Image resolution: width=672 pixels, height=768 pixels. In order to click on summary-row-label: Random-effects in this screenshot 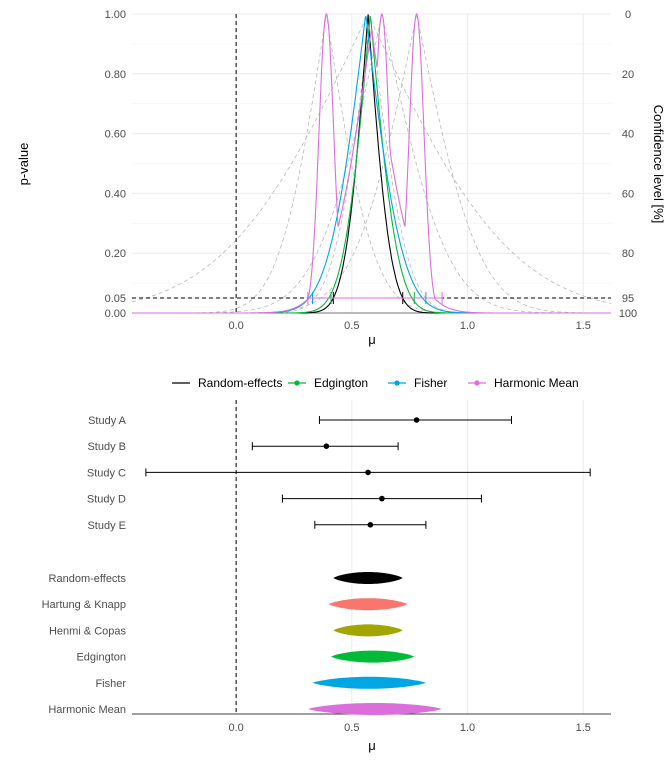, I will do `click(88, 579)`.